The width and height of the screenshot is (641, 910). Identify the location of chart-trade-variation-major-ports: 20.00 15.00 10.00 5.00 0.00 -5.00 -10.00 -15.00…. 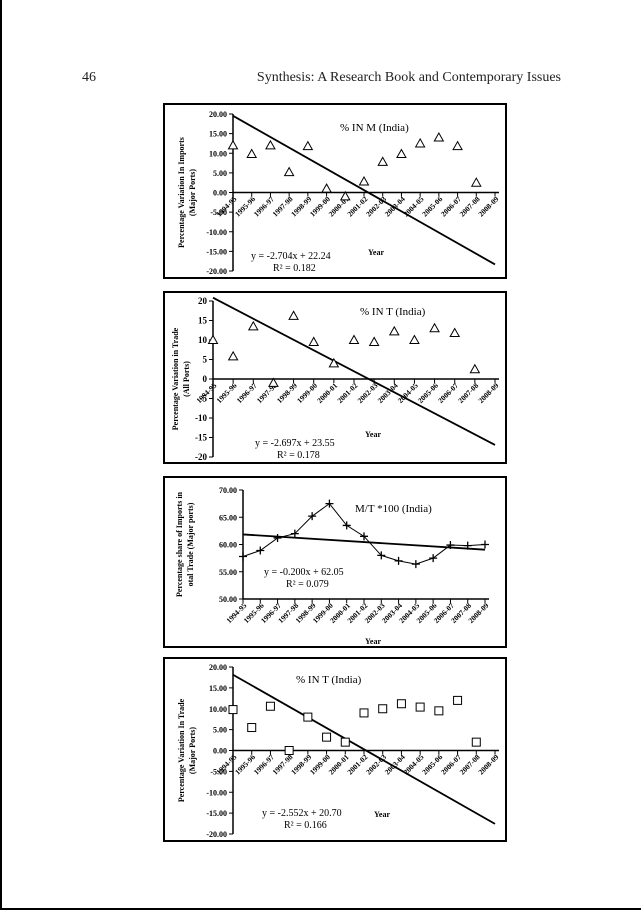
(335, 749).